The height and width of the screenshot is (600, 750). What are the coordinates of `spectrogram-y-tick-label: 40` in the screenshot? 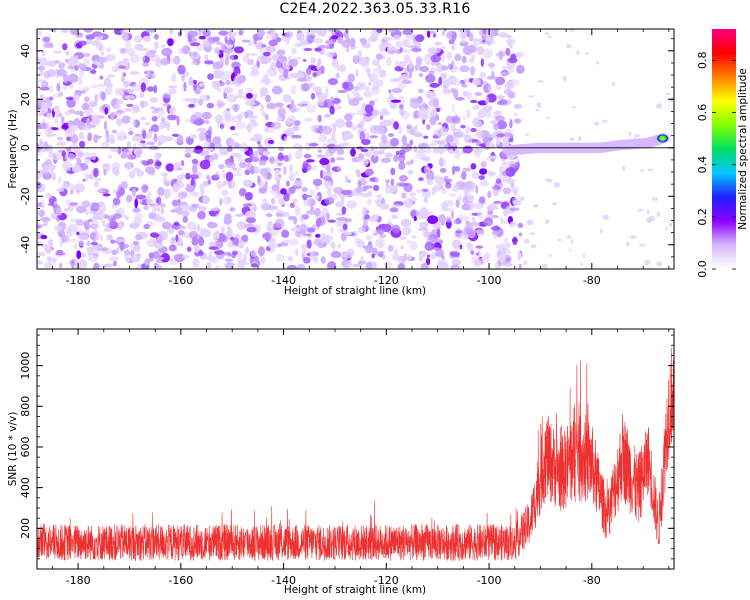 It's located at (25, 51).